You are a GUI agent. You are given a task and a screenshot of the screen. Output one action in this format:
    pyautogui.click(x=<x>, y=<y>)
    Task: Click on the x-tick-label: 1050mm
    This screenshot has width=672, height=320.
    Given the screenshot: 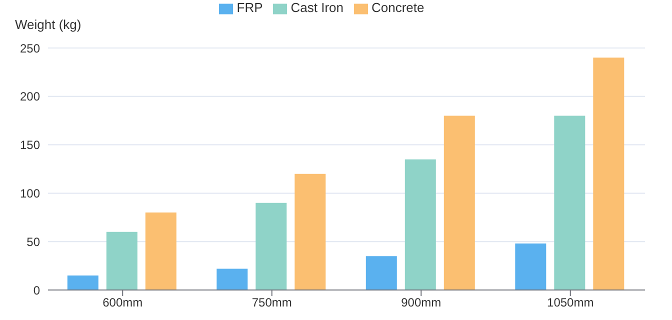 What is the action you would take?
    pyautogui.click(x=570, y=303)
    